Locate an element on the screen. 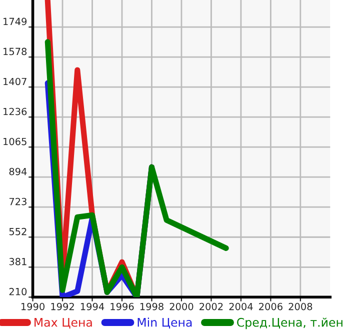 This screenshot has width=345, height=335. x-tick-label: 2004 is located at coordinates (241, 306).